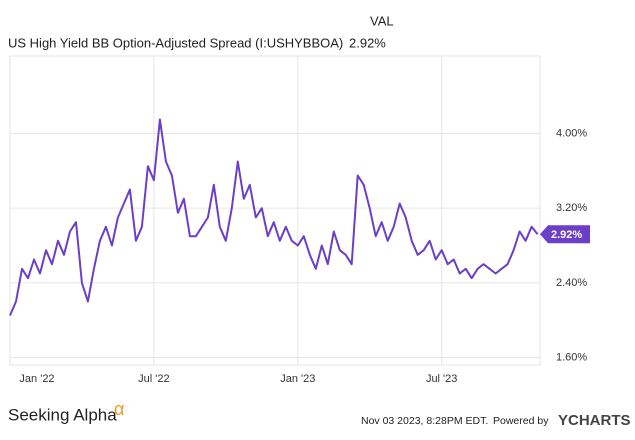  Describe the element at coordinates (297, 379) in the screenshot. I see `x-tick-label: Jan '23` at that location.